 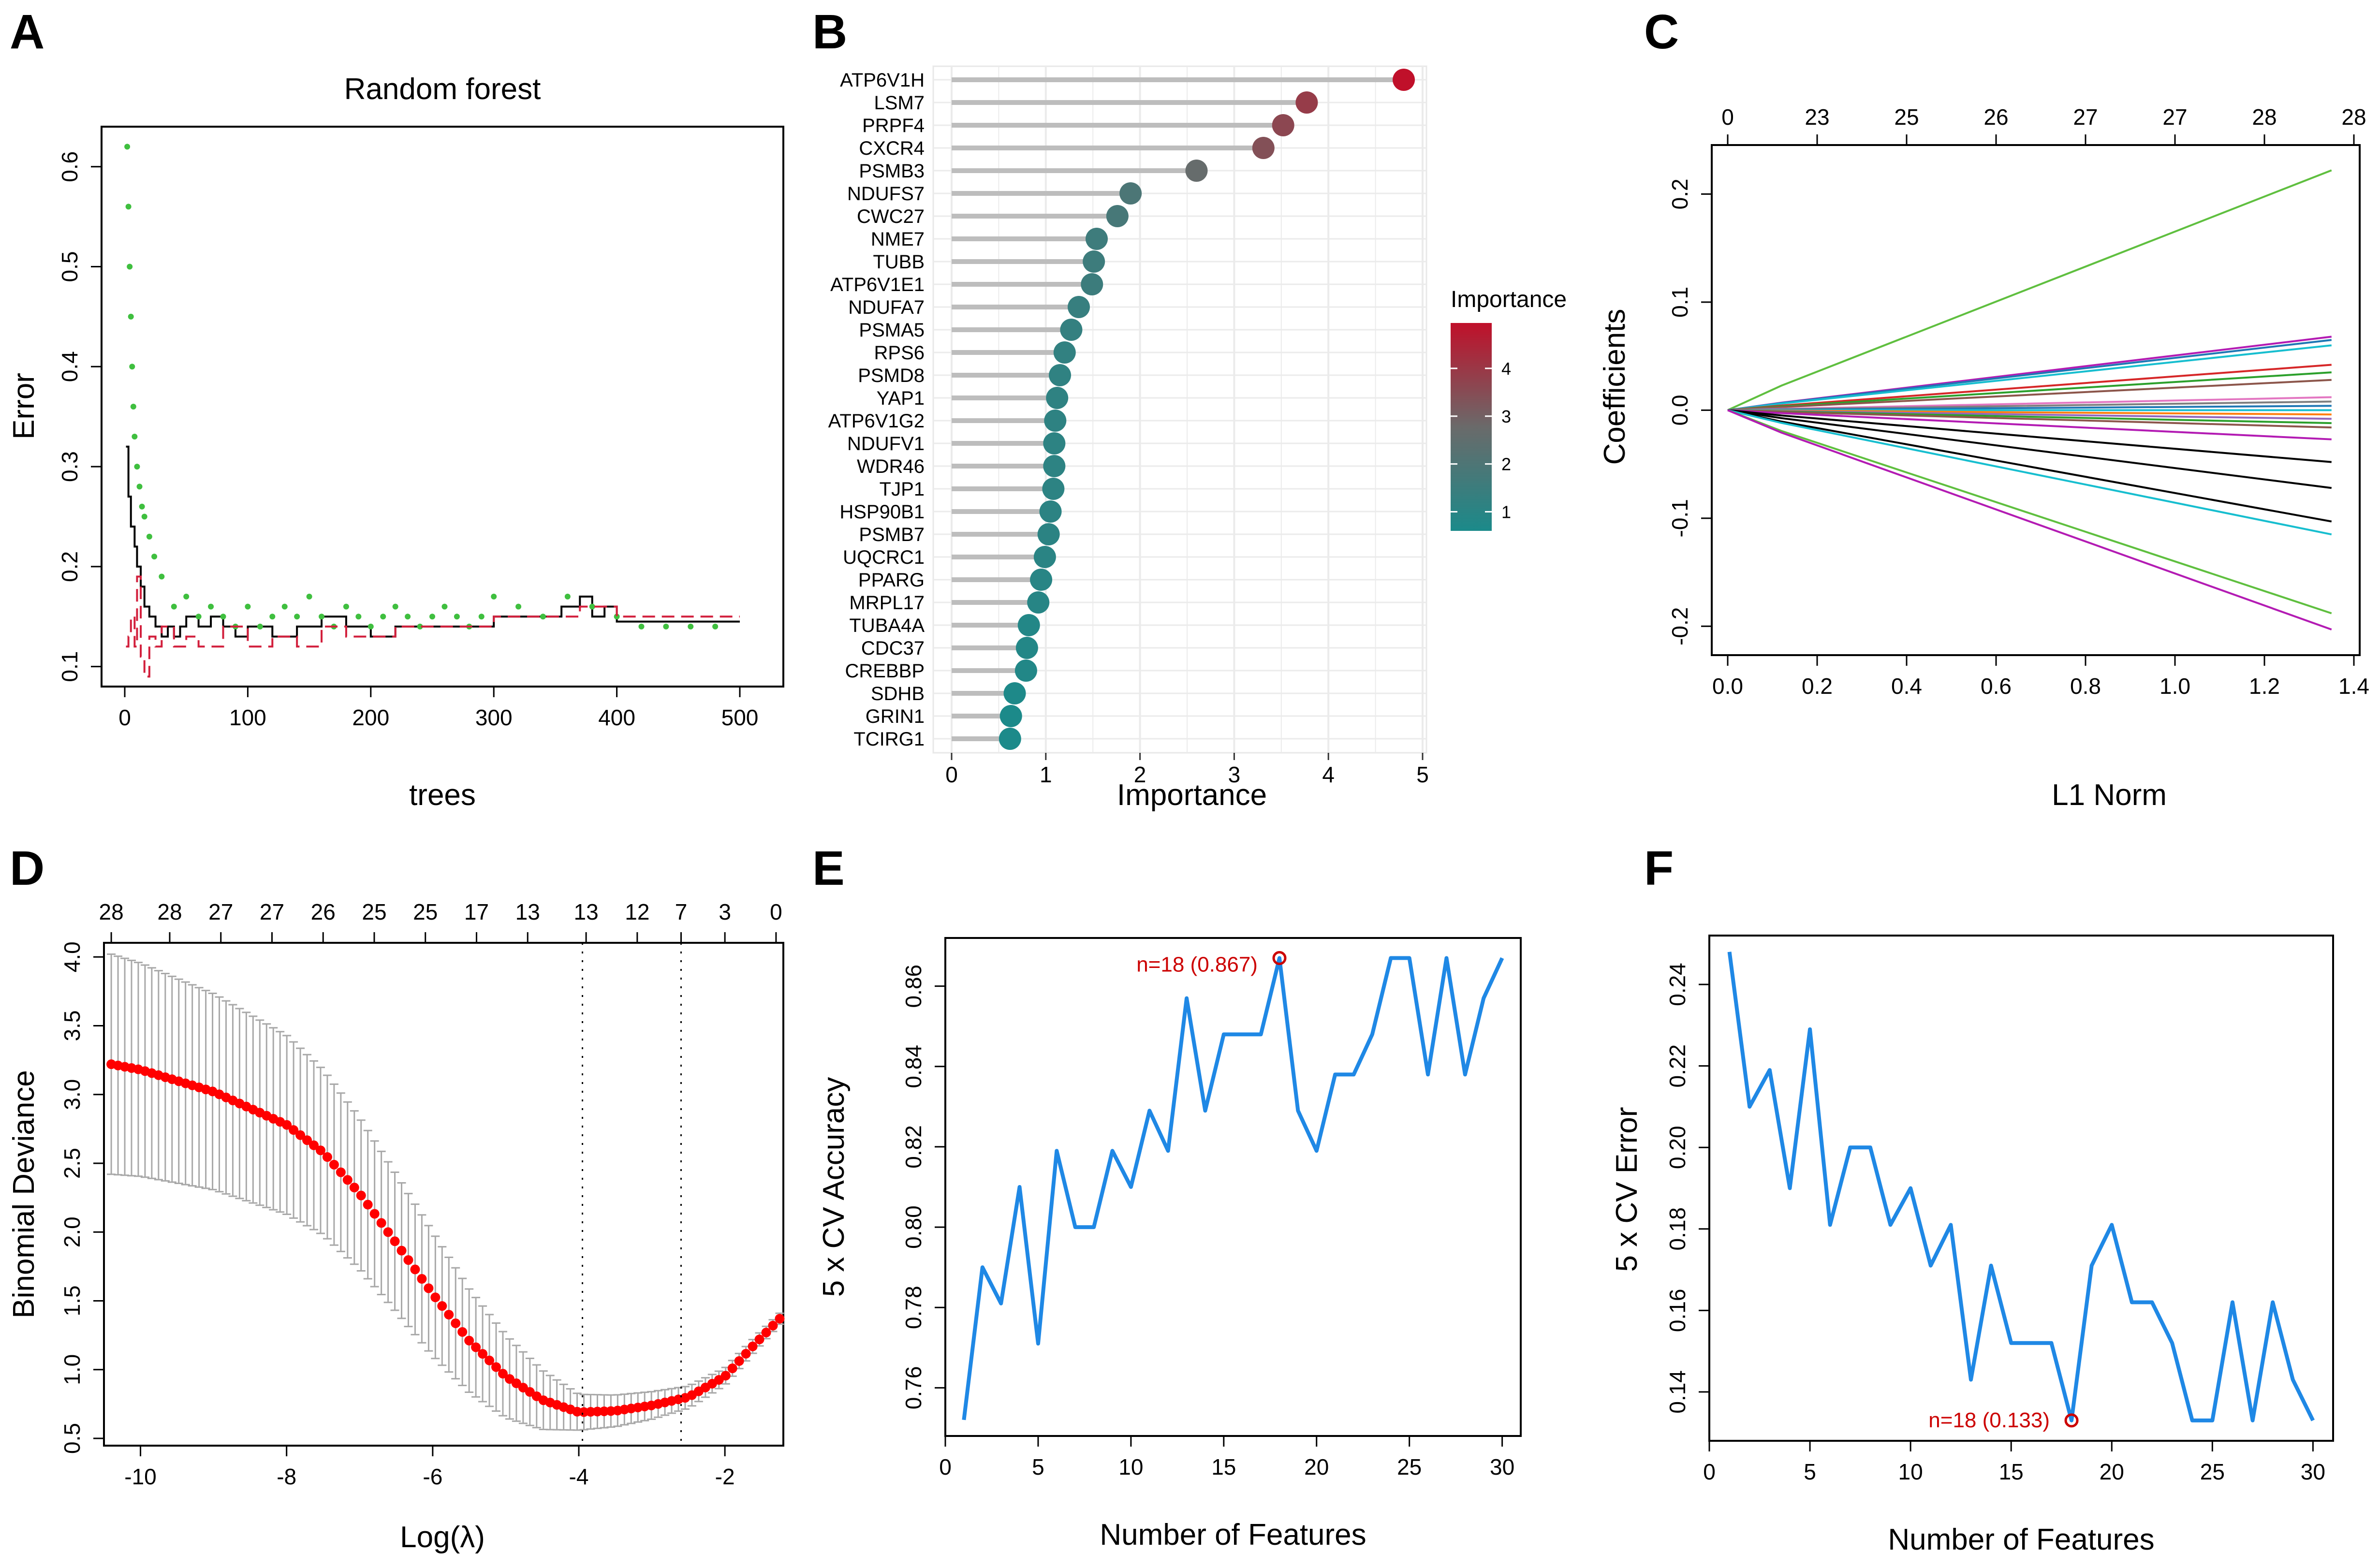 What do you see at coordinates (433, 541) in the screenshot?
I see `rf-error-line-oob` at bounding box center [433, 541].